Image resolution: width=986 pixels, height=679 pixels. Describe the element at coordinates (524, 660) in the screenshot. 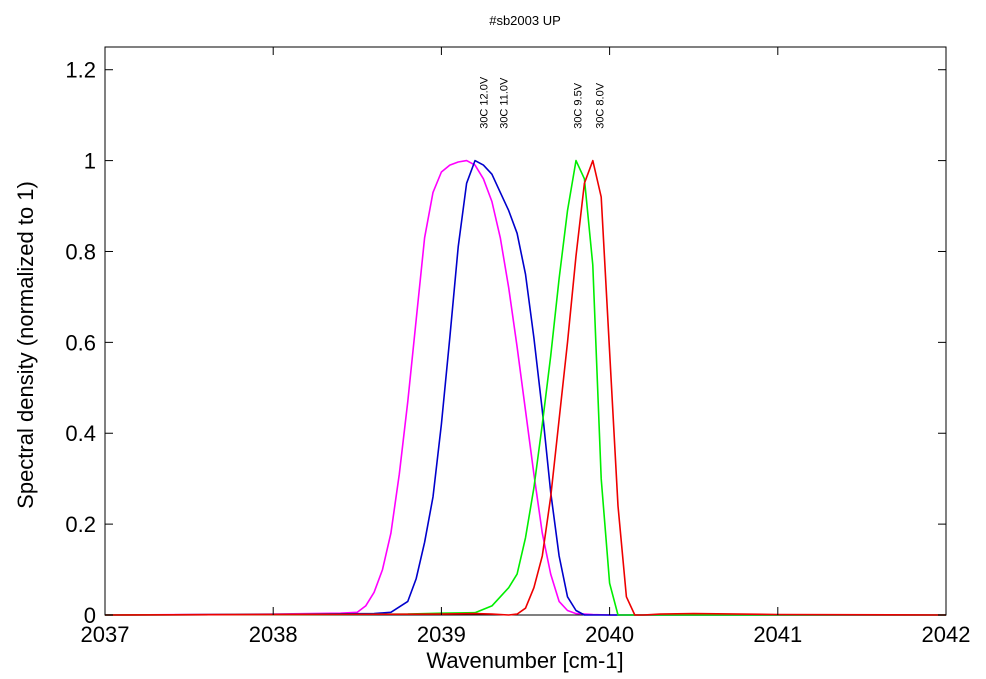

I see `x-axis-label: Wavenumber [cm-1]` at that location.